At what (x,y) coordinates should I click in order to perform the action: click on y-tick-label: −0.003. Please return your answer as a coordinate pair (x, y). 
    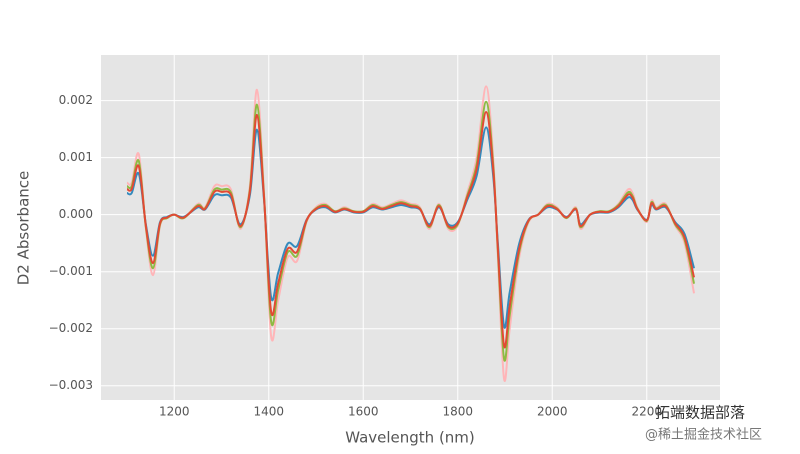
    Looking at the image, I should click on (71, 385).